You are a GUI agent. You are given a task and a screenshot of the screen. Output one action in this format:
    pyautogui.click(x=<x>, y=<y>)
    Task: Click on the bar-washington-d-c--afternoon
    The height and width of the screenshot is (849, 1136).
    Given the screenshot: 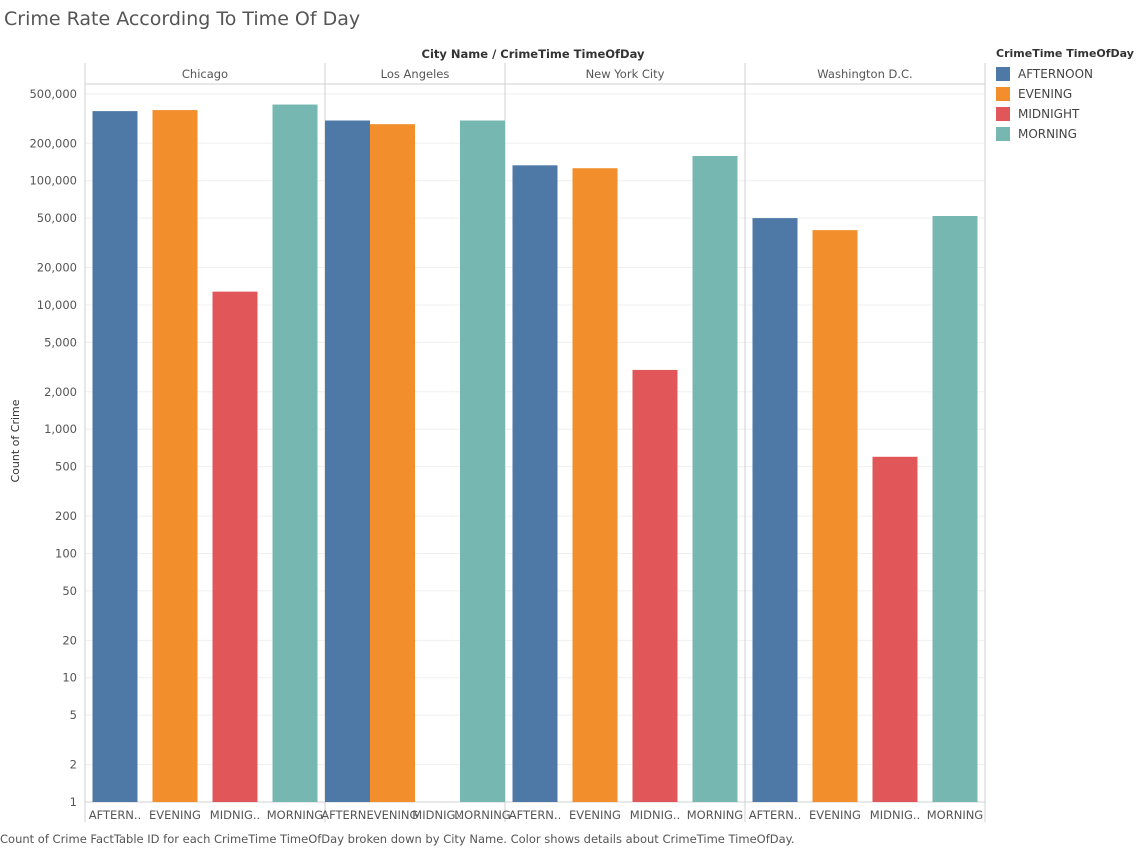 What is the action you would take?
    pyautogui.click(x=775, y=510)
    